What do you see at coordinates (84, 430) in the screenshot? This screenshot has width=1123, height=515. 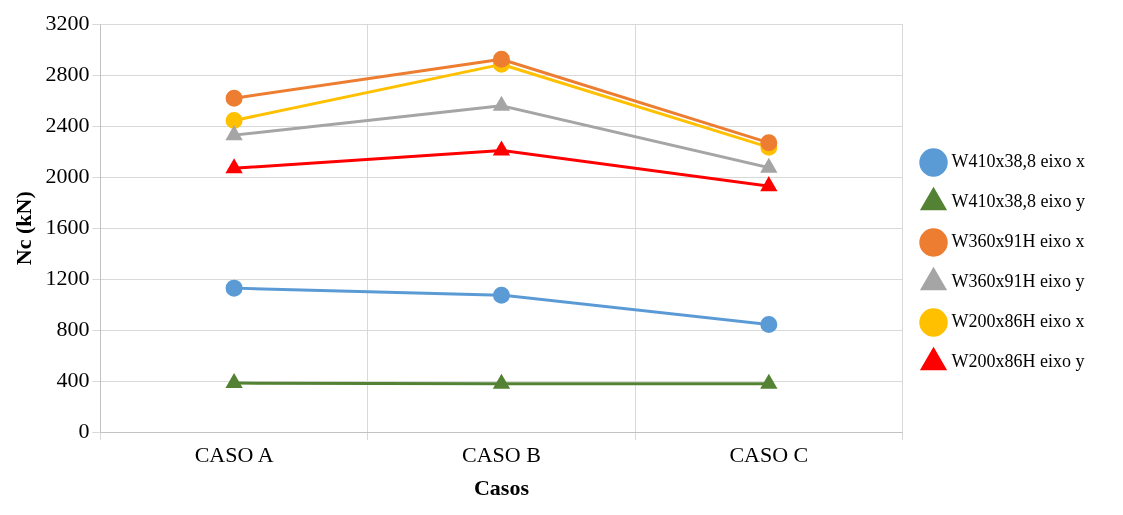 I see `y-tick-label: 0` at bounding box center [84, 430].